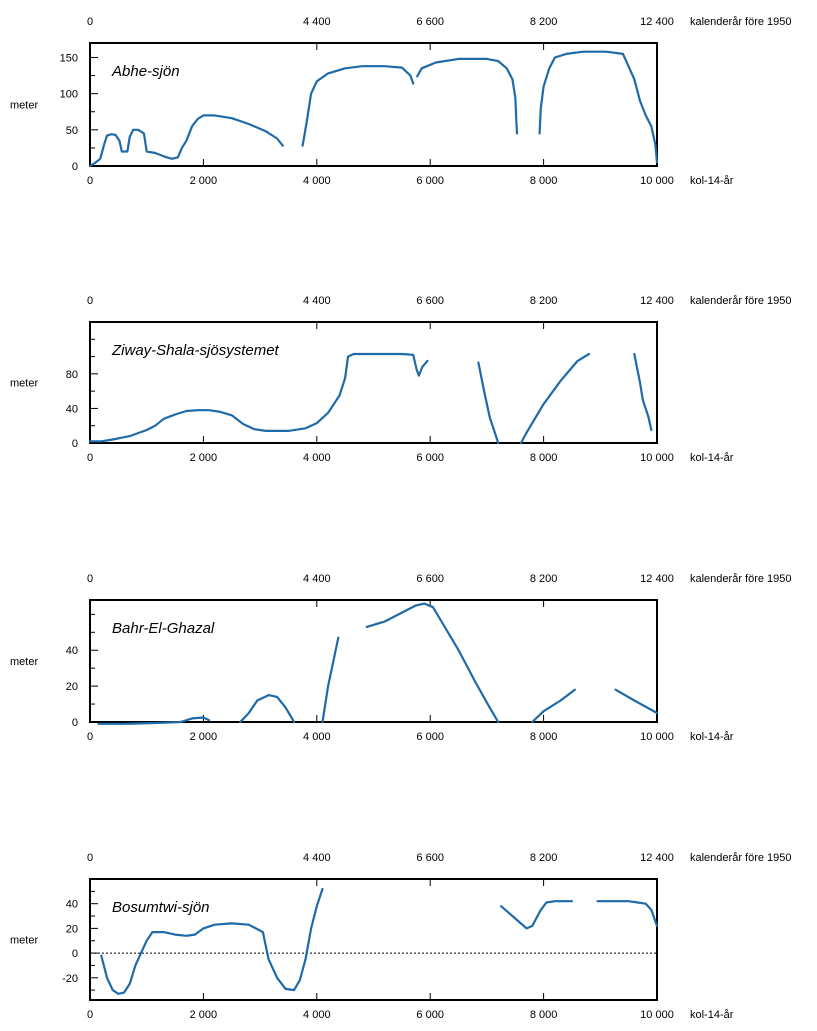  What do you see at coordinates (161, 907) in the screenshot?
I see `panel-title: Bosumtwi-sjön` at bounding box center [161, 907].